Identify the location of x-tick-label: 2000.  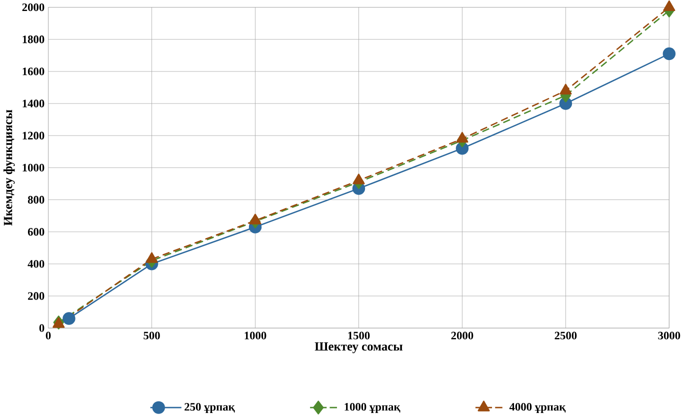
(462, 336).